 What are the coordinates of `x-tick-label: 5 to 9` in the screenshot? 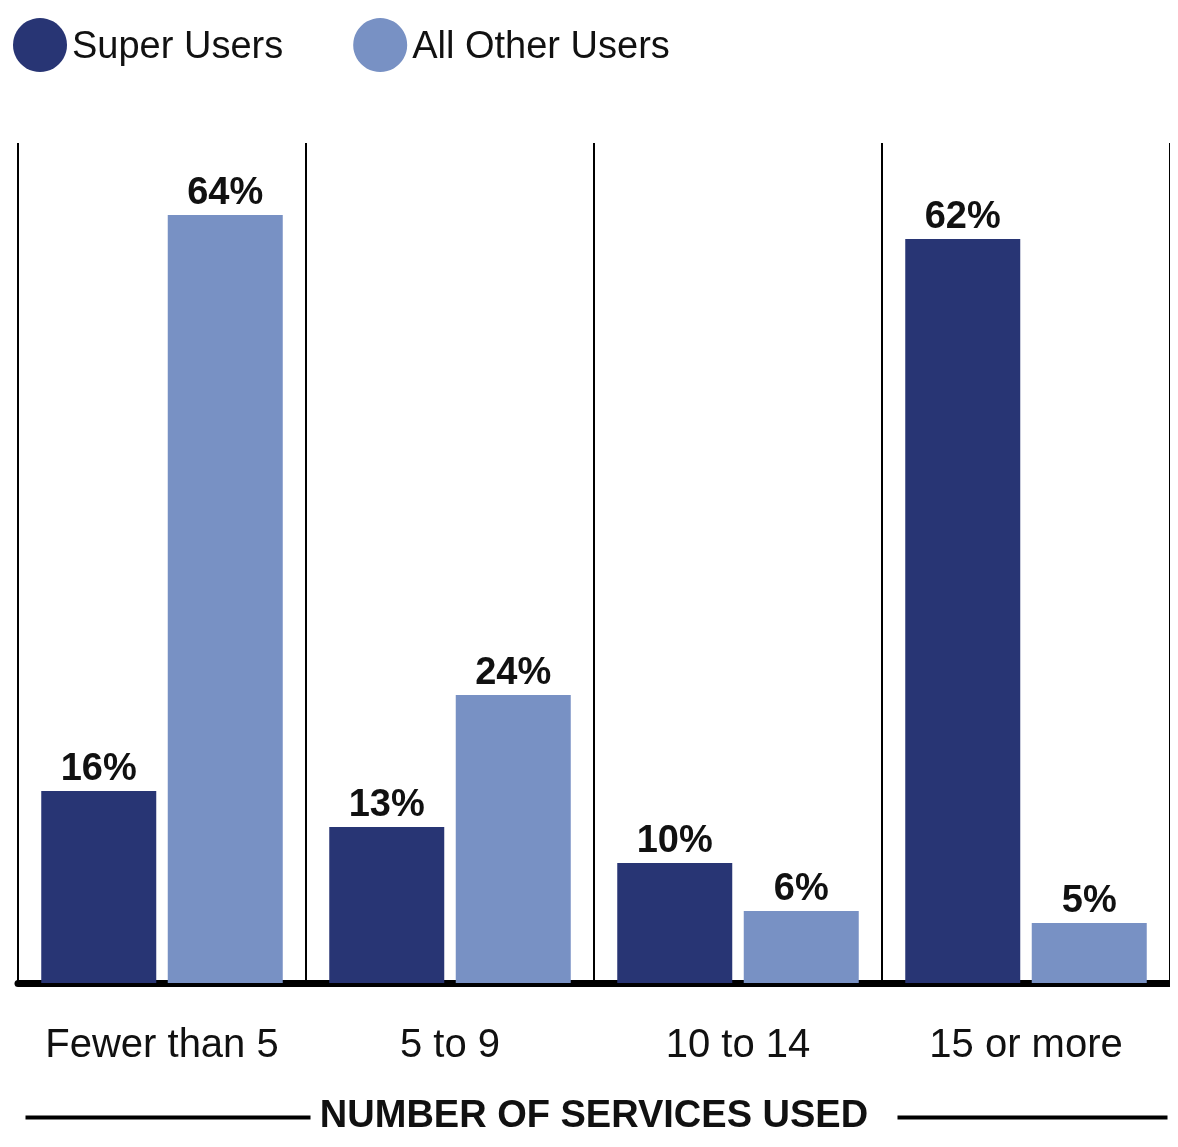 It's located at (450, 1043).